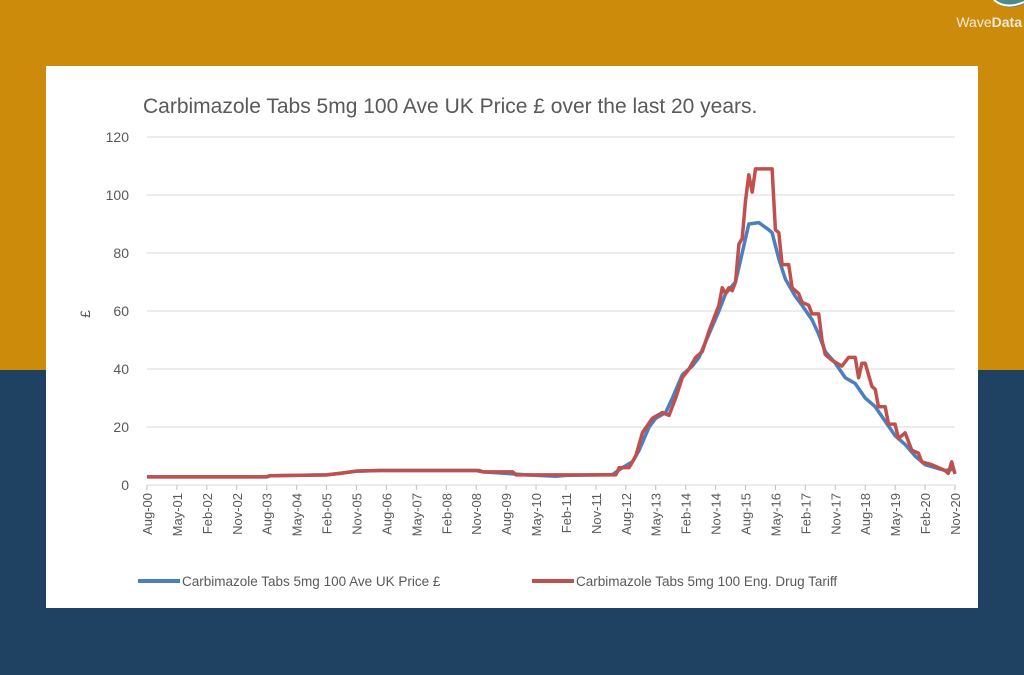 The image size is (1024, 675). What do you see at coordinates (297, 514) in the screenshot?
I see `x-tick-label: May-04` at bounding box center [297, 514].